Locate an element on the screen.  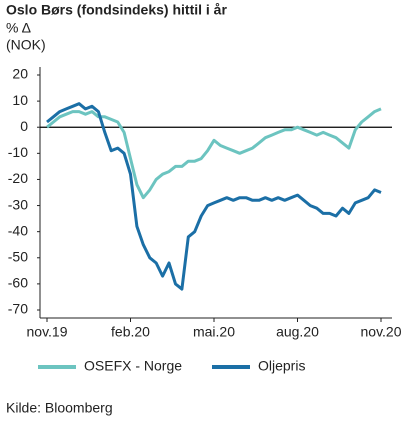
y-axis-unit: (NOK) is located at coordinates (26, 45).